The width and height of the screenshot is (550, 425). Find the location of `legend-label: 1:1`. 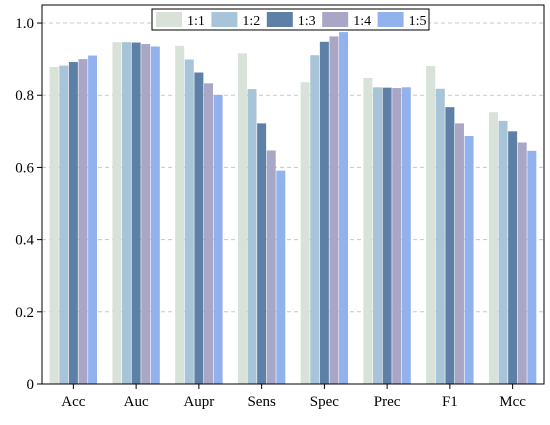

legend-label: 1:1 is located at coordinates (196, 21).